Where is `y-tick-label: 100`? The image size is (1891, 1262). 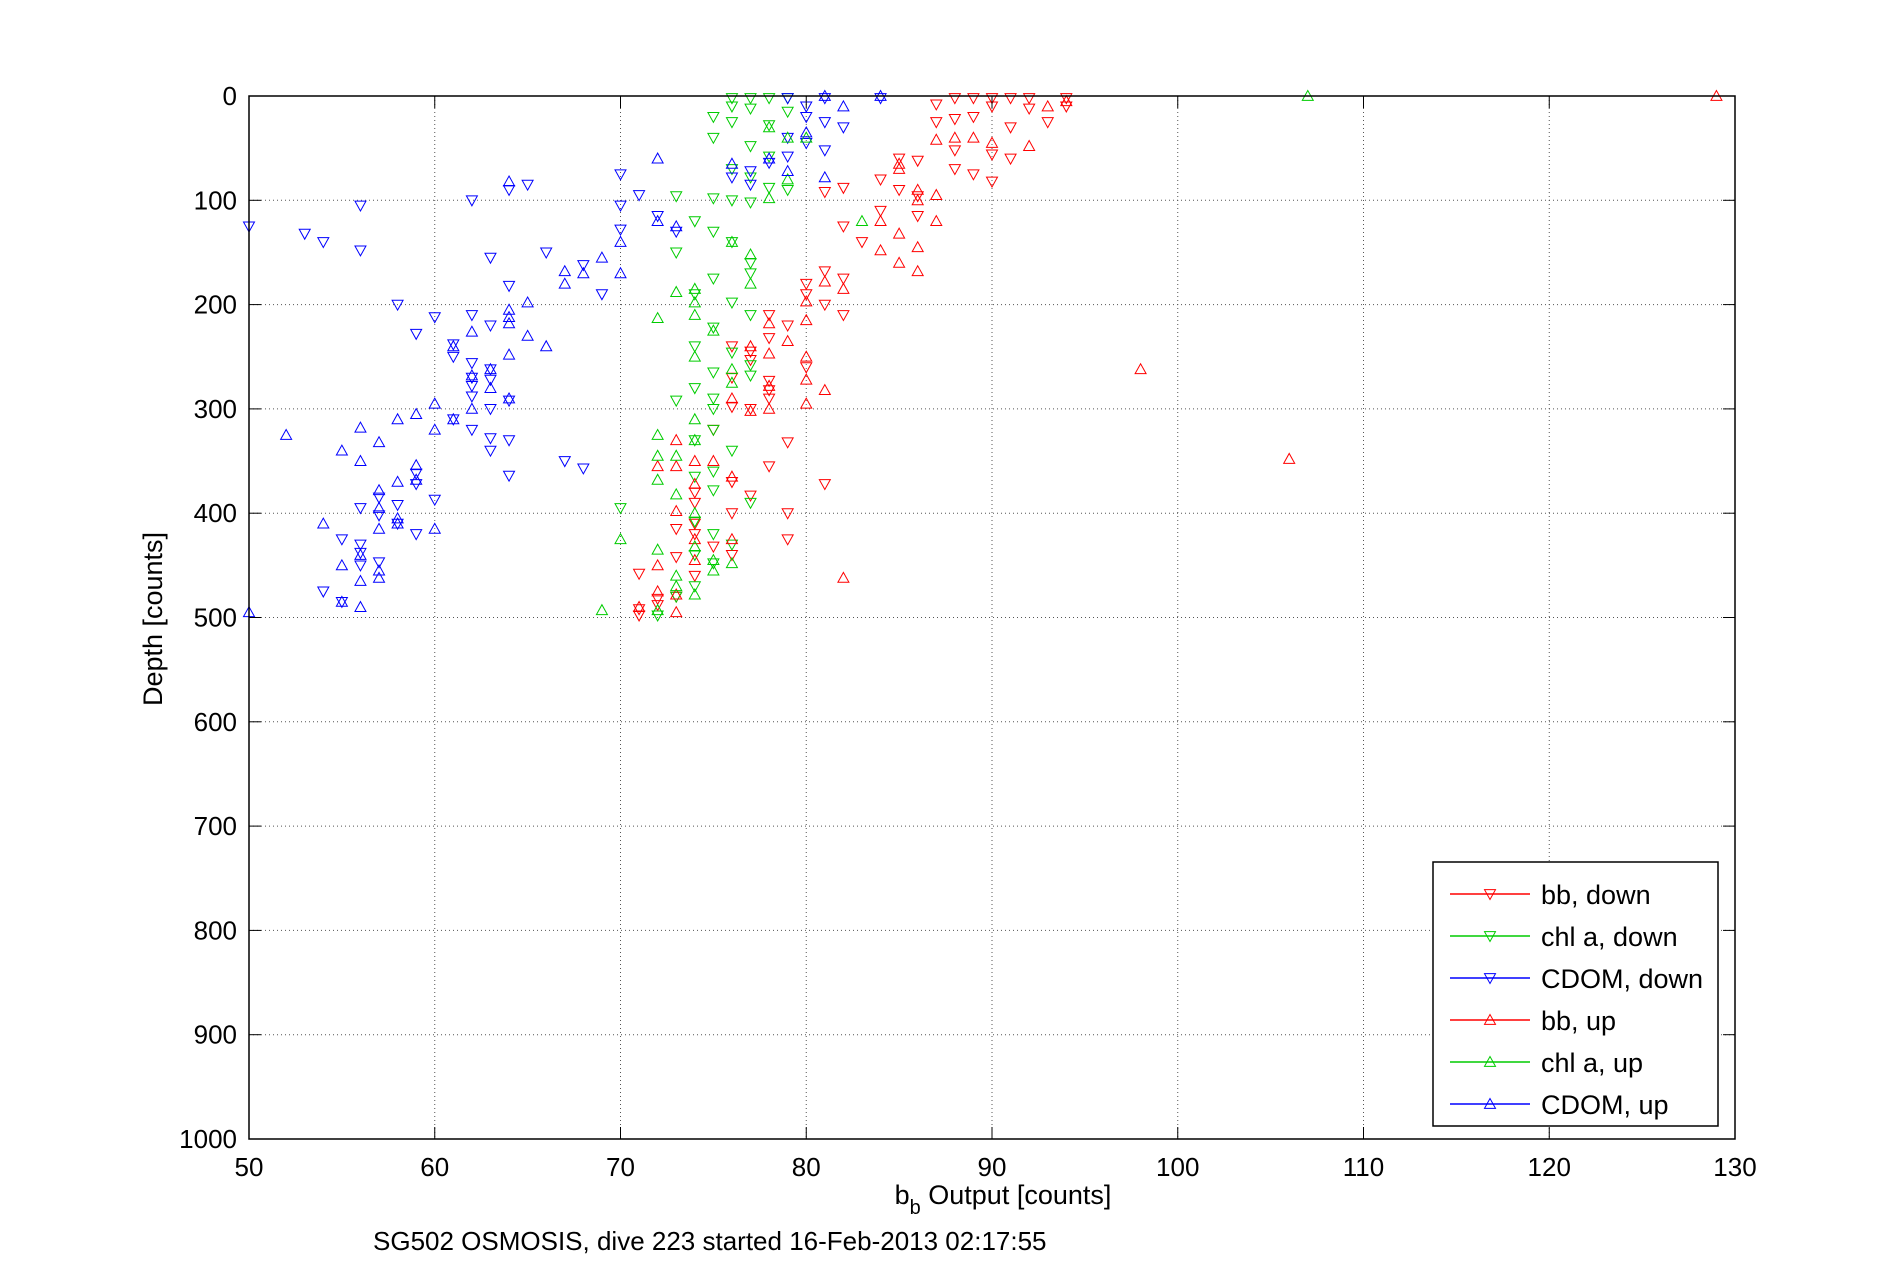 y-tick-label: 100 is located at coordinates (215, 200).